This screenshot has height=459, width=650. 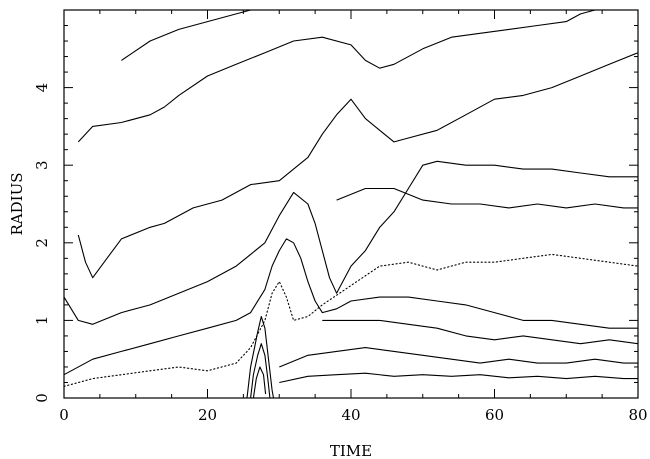 What do you see at coordinates (350, 415) in the screenshot?
I see `x-tick-label: 40` at bounding box center [350, 415].